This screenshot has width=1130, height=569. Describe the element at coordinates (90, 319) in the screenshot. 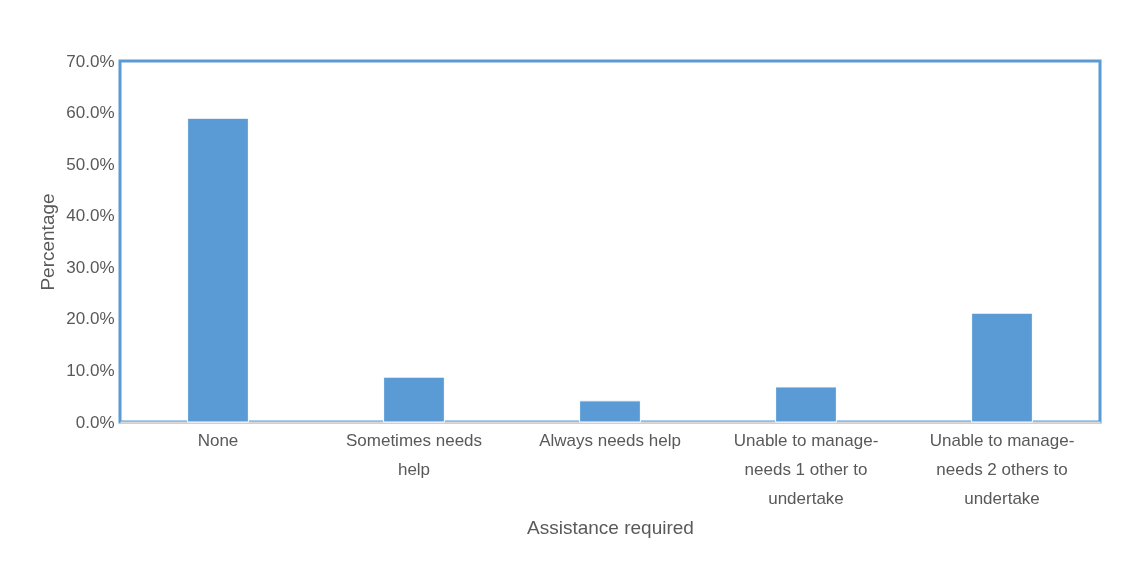

I see `y-tick-label: 20.0%` at that location.